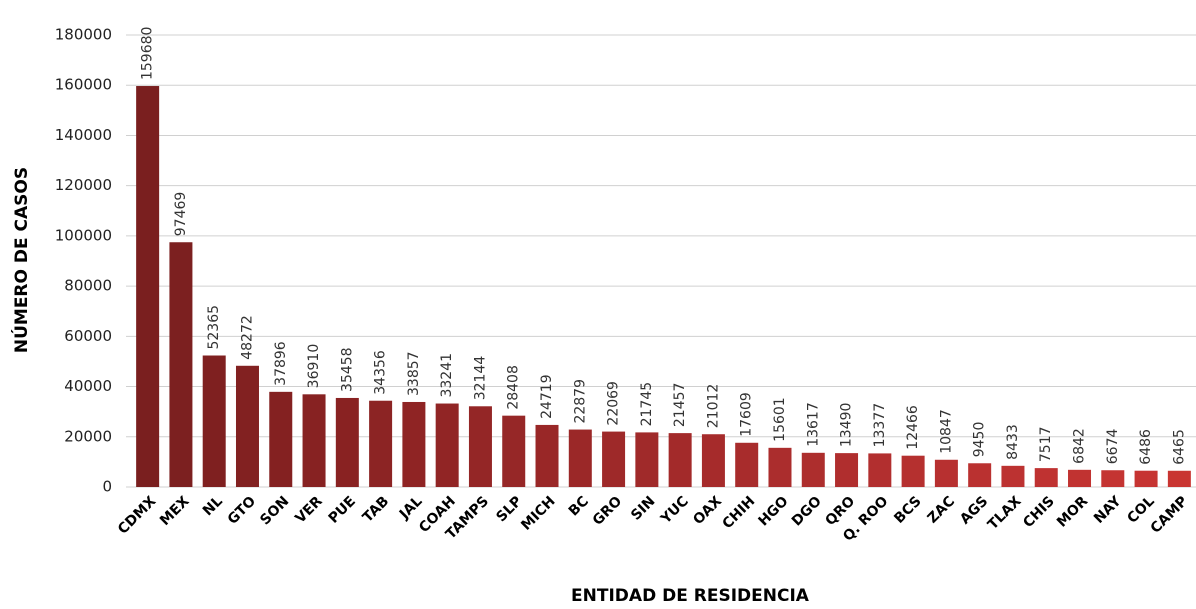 This screenshot has height=609, width=1196. Describe the element at coordinates (83, 235) in the screenshot. I see `y-tick-label: 100000` at that location.